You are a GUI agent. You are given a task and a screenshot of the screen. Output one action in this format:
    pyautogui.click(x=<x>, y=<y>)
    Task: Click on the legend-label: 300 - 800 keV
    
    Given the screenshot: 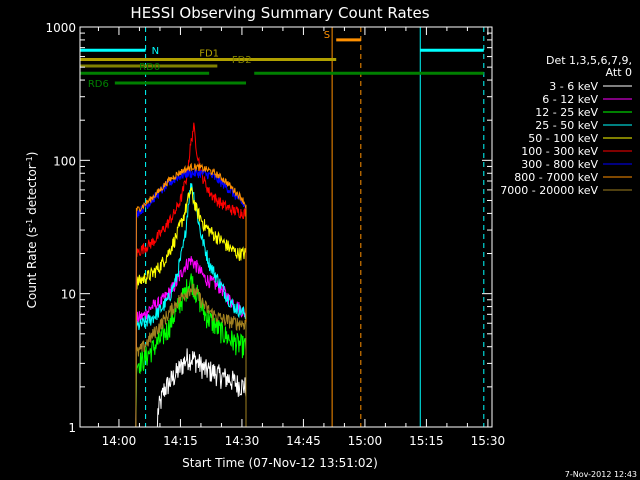 What is the action you would take?
    pyautogui.click(x=559, y=164)
    